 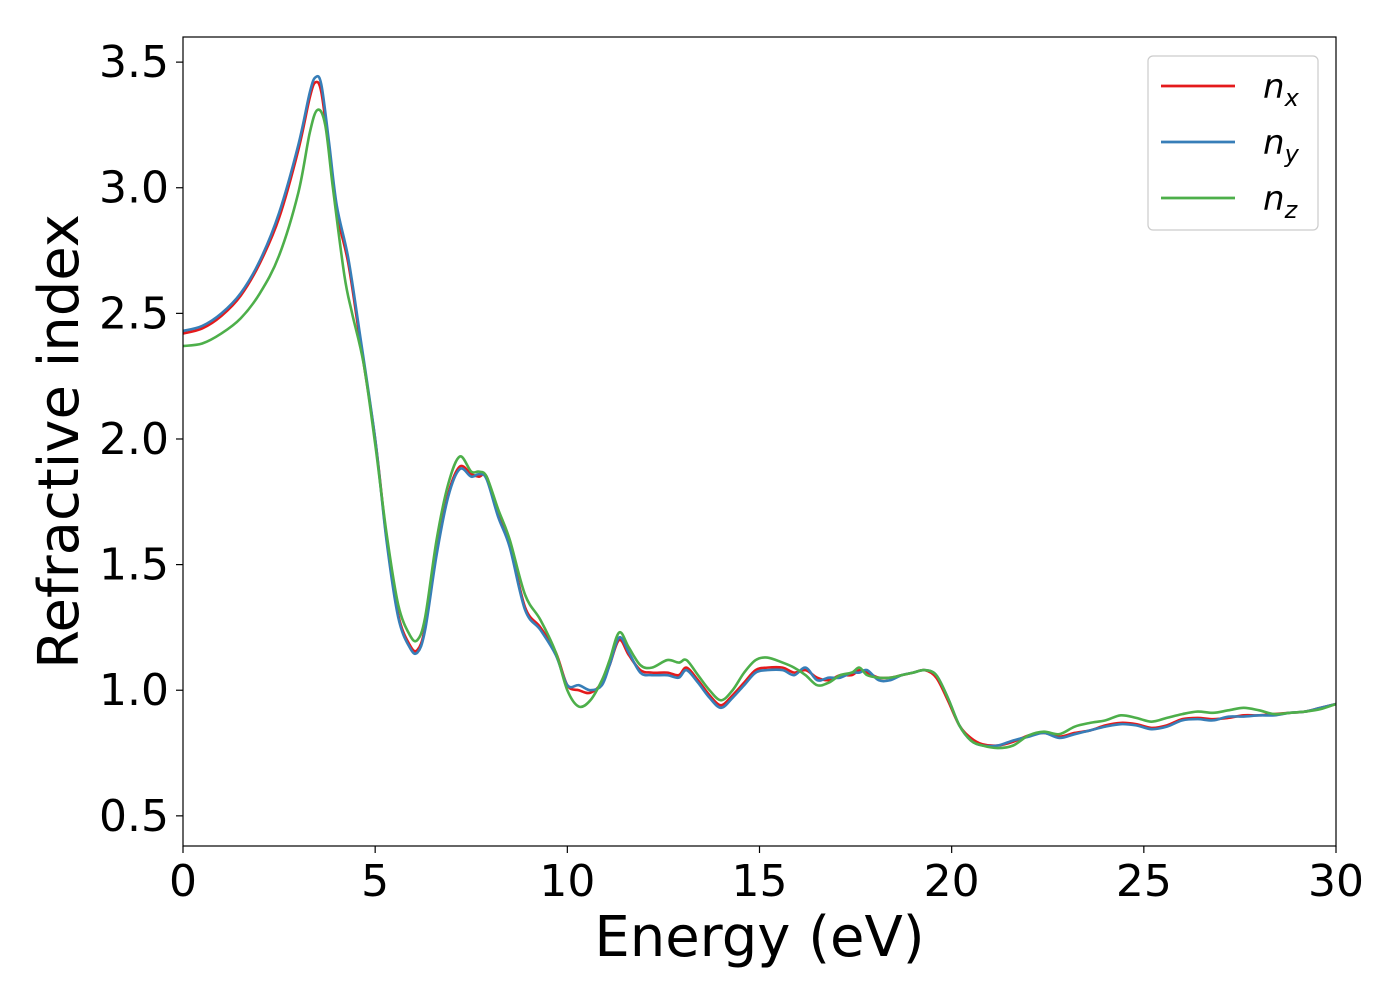 I want to click on legend-label-subscript: x, so click(x=1292, y=98).